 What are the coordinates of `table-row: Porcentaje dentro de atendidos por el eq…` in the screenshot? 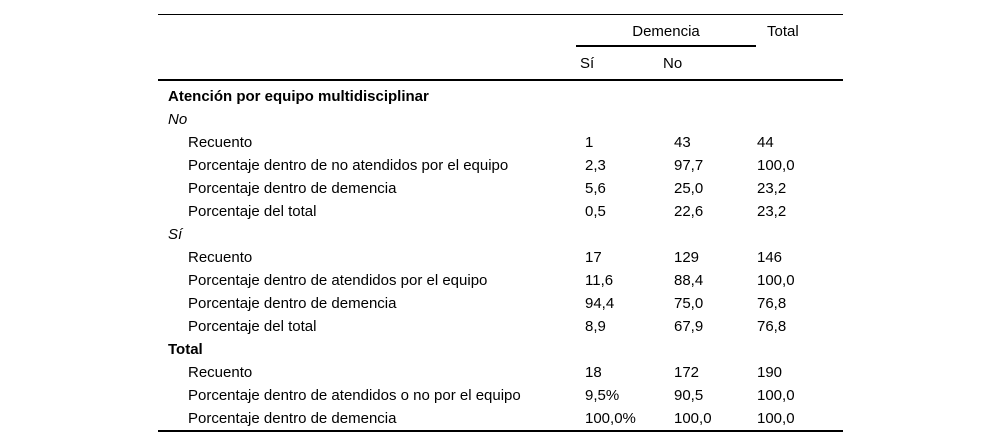 It's located at (500, 280).